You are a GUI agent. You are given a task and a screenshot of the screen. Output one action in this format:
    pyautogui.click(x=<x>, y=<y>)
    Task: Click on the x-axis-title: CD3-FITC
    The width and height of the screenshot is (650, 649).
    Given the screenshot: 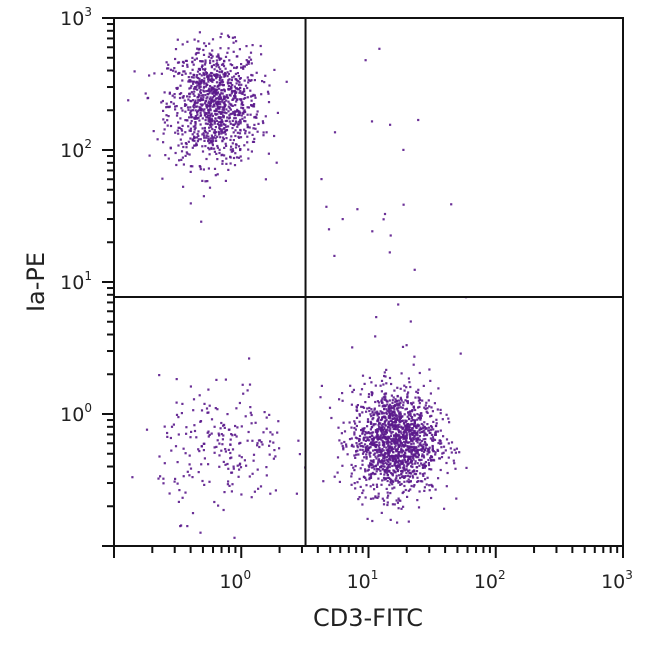 What is the action you would take?
    pyautogui.click(x=368, y=618)
    